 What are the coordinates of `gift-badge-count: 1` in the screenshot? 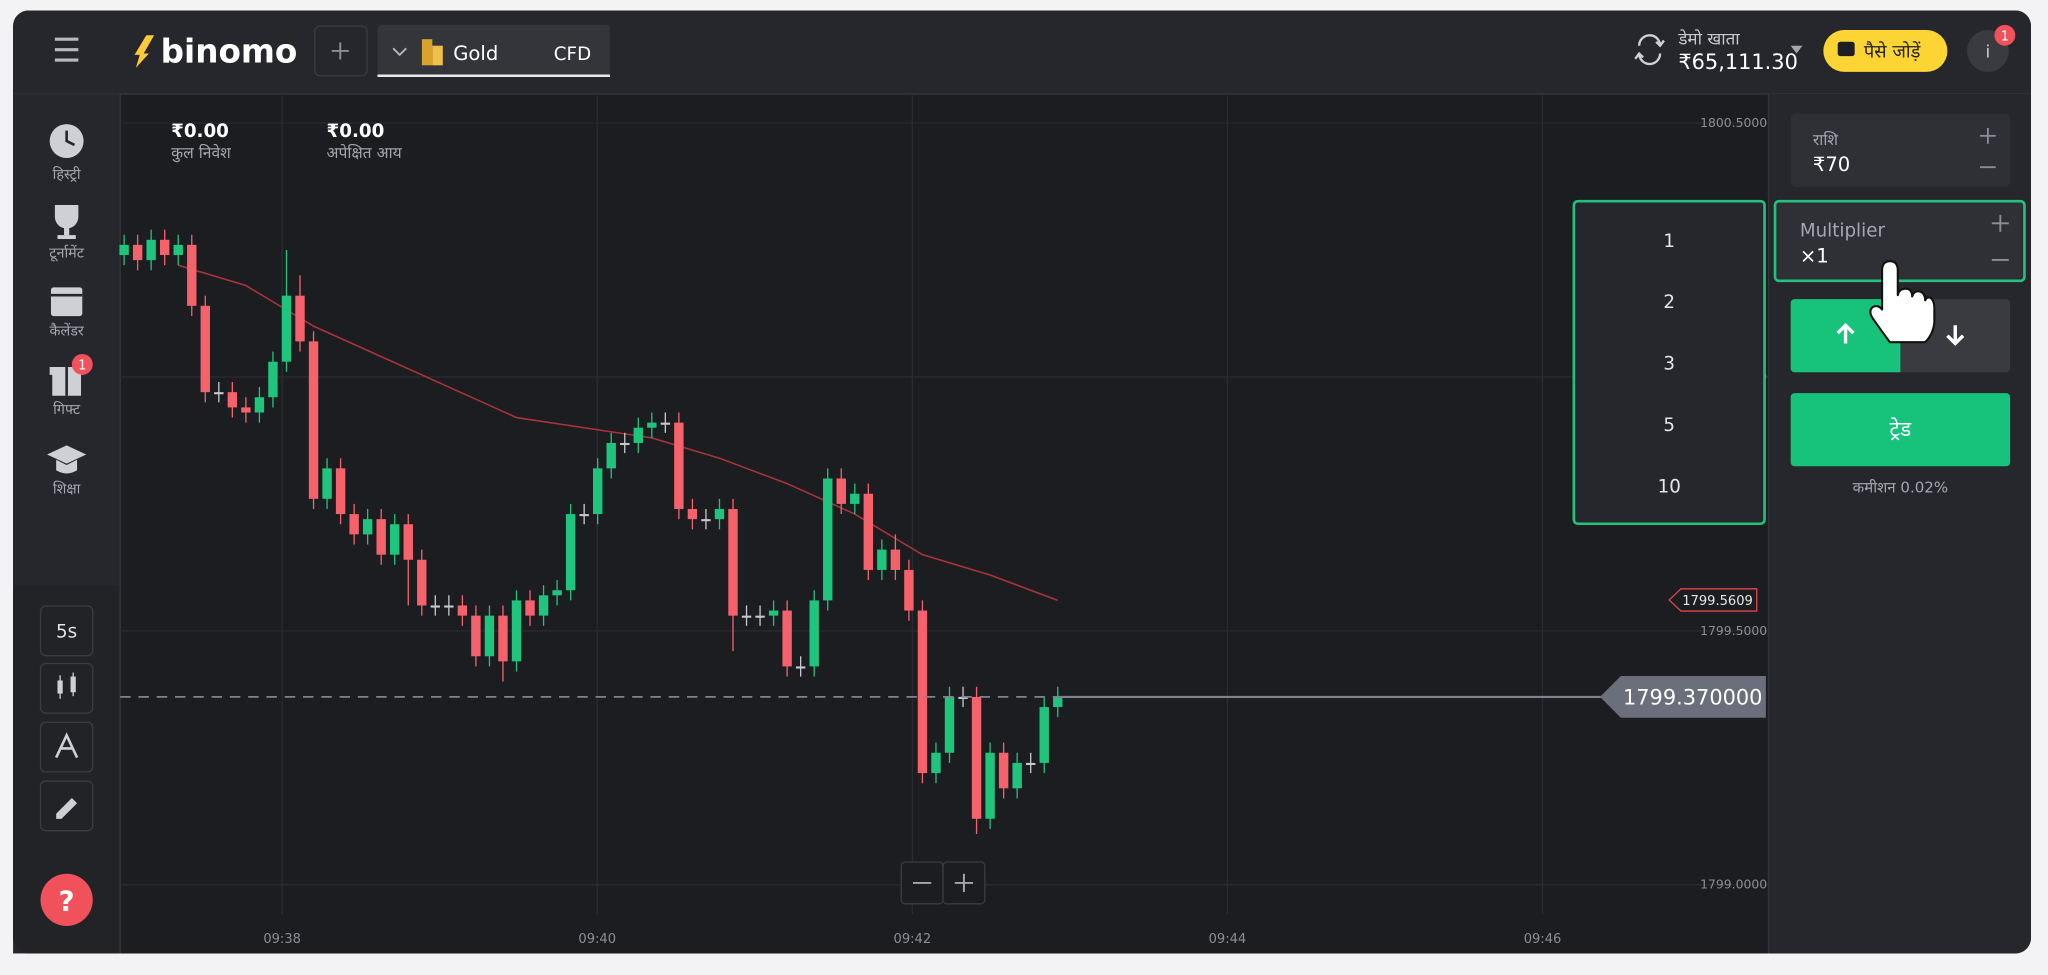 It's located at (82, 366).